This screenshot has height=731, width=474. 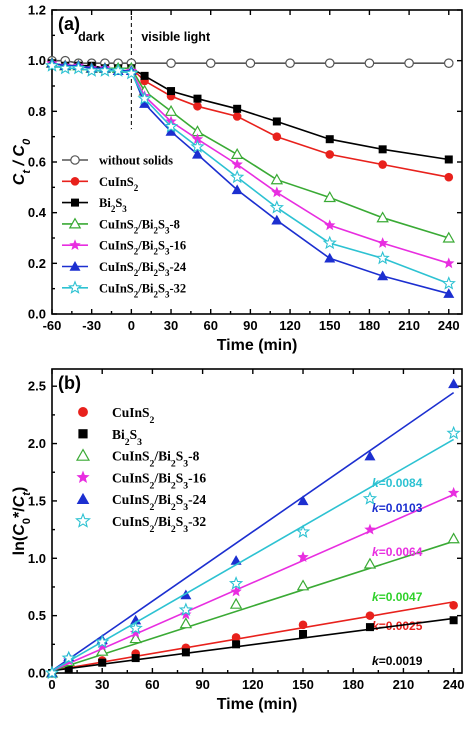 What do you see at coordinates (91, 37) in the screenshot?
I see `dark-annotation: dark` at bounding box center [91, 37].